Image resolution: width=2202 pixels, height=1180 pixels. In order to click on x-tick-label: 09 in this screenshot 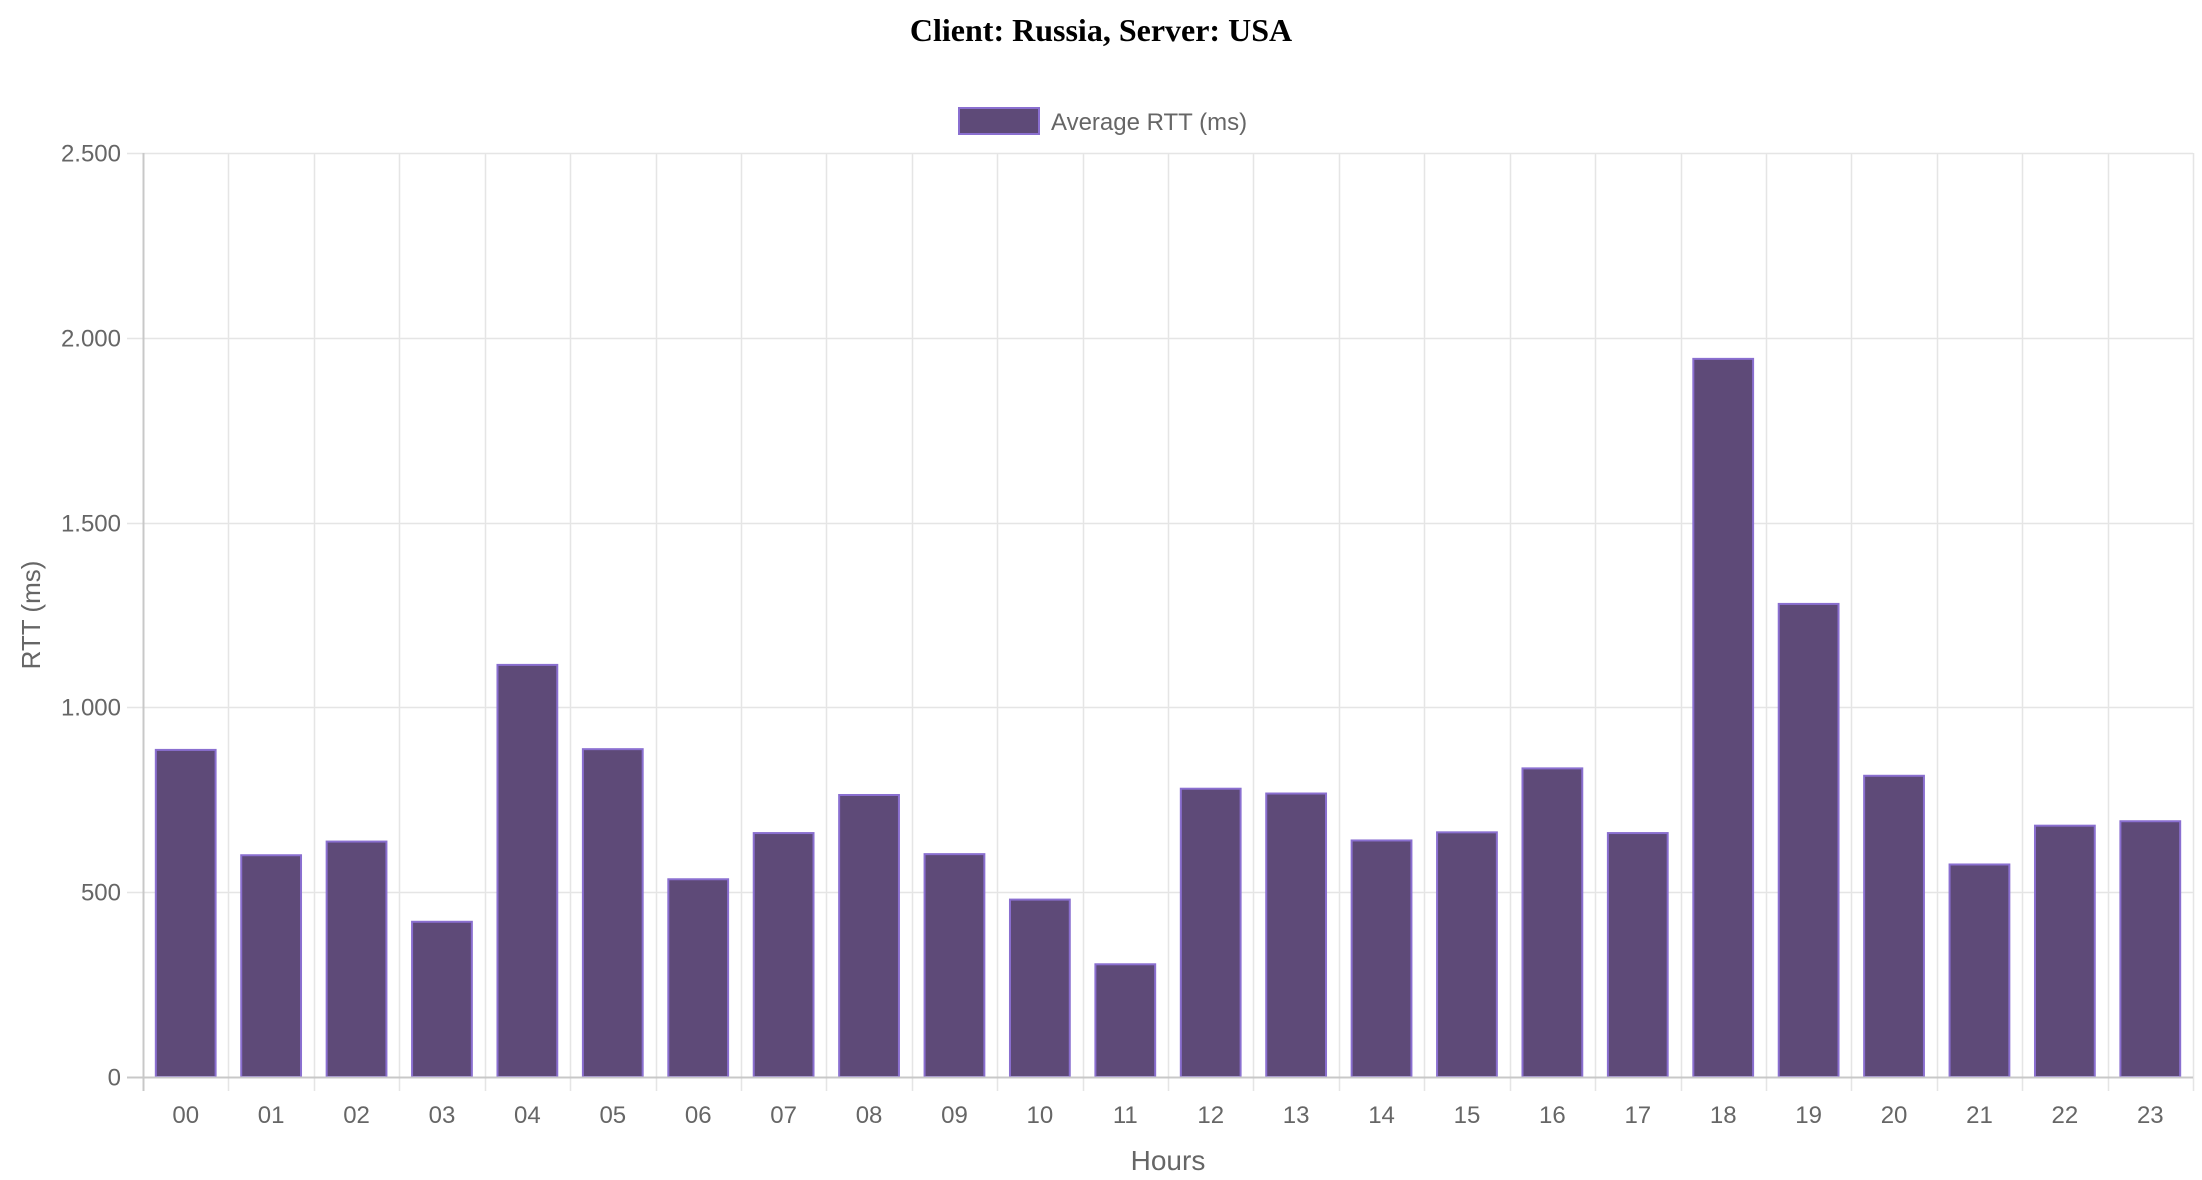, I will do `click(954, 1115)`.